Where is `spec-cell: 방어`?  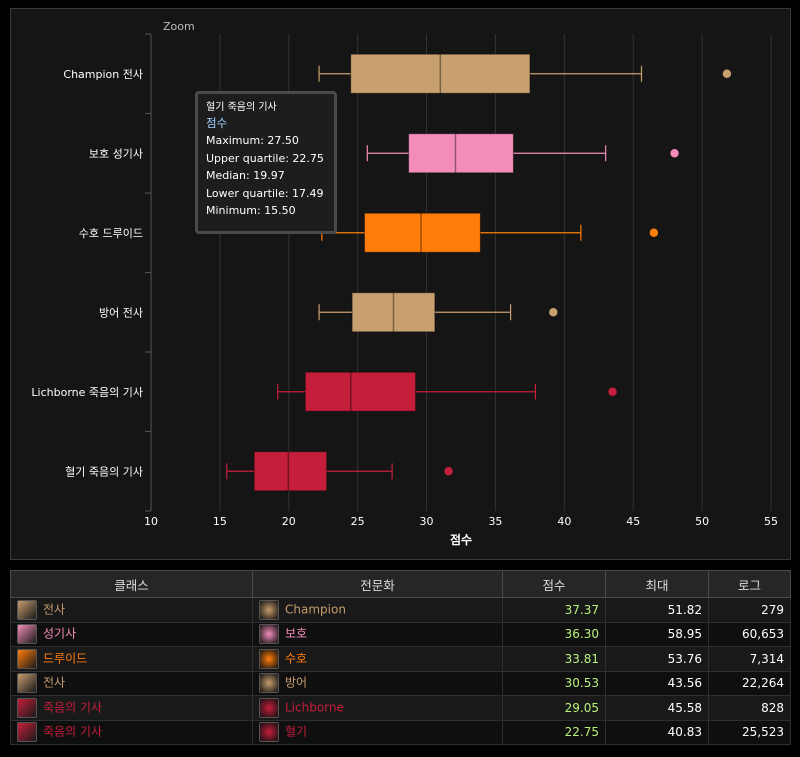
spec-cell: 방어 is located at coordinates (377, 683).